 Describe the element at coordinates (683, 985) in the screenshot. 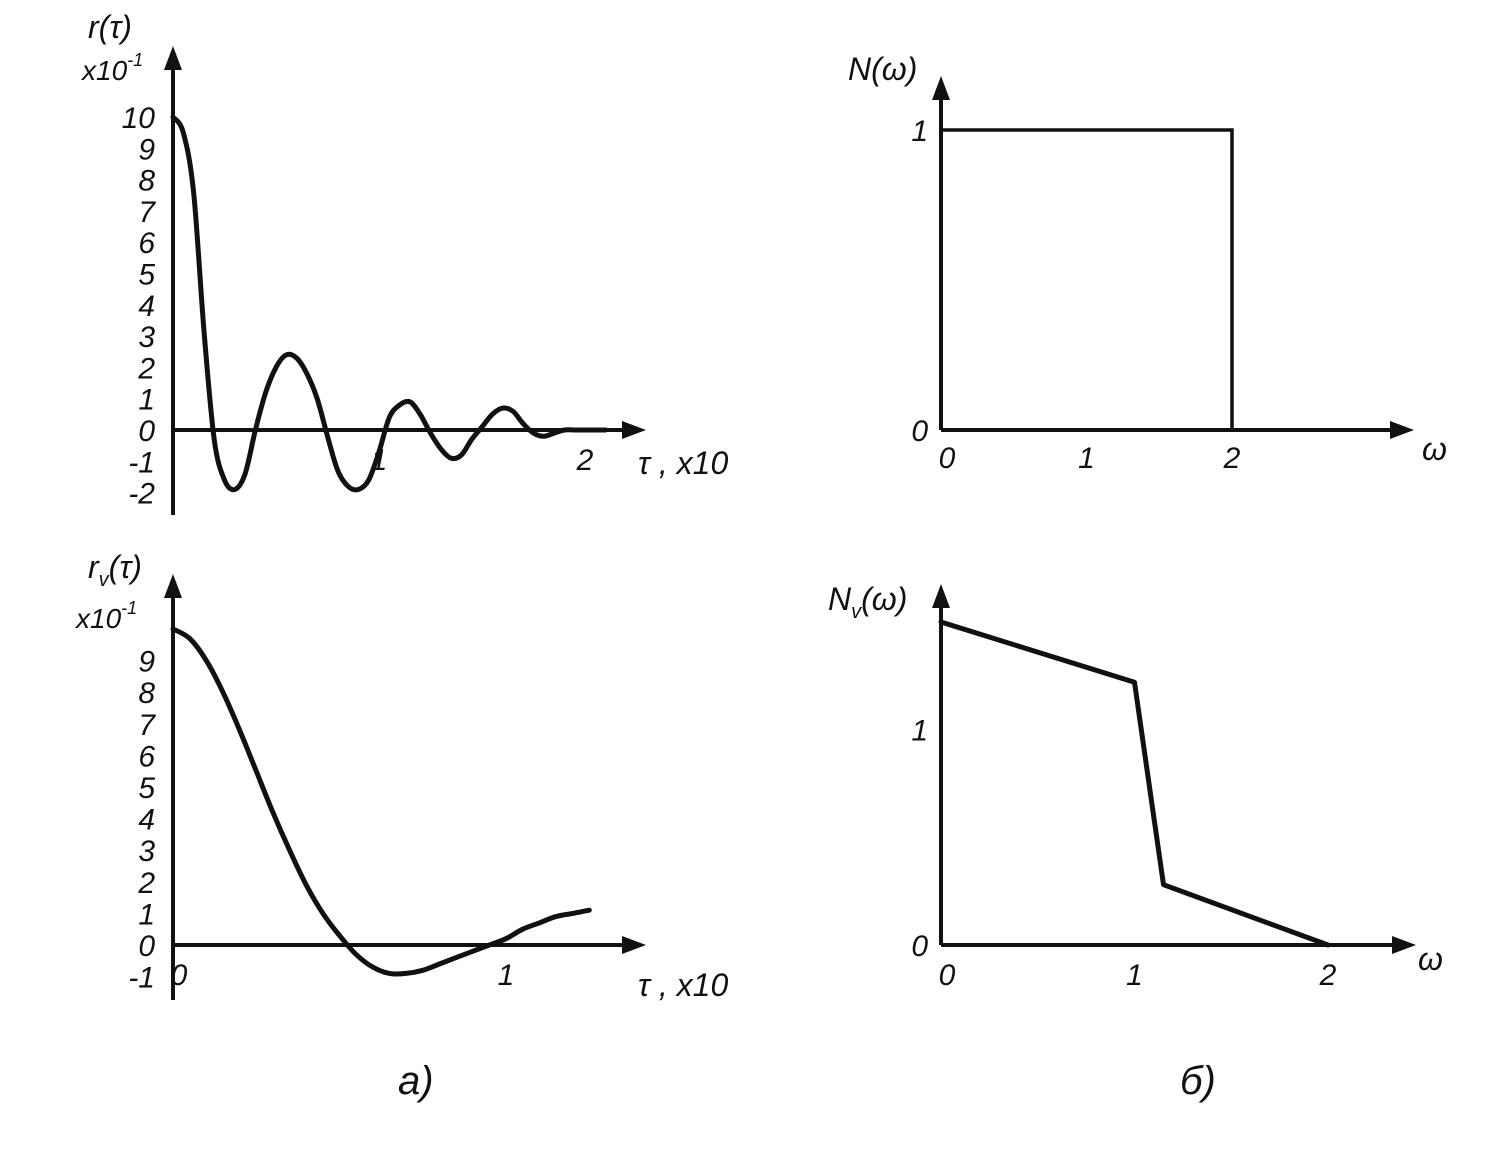

I see `rv-x-label: τ , x10` at that location.